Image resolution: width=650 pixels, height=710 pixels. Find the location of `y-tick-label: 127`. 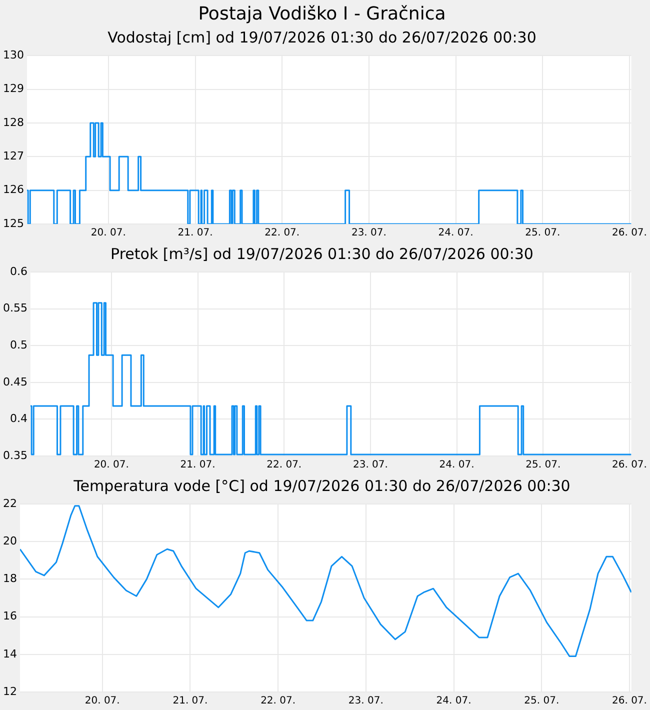

y-tick-label: 127 is located at coordinates (13, 156).